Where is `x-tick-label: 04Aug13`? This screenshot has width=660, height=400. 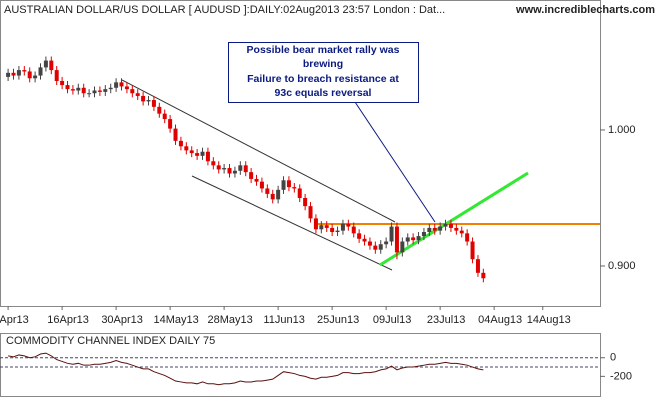 x-tick-label: 04Aug13 is located at coordinates (500, 320).